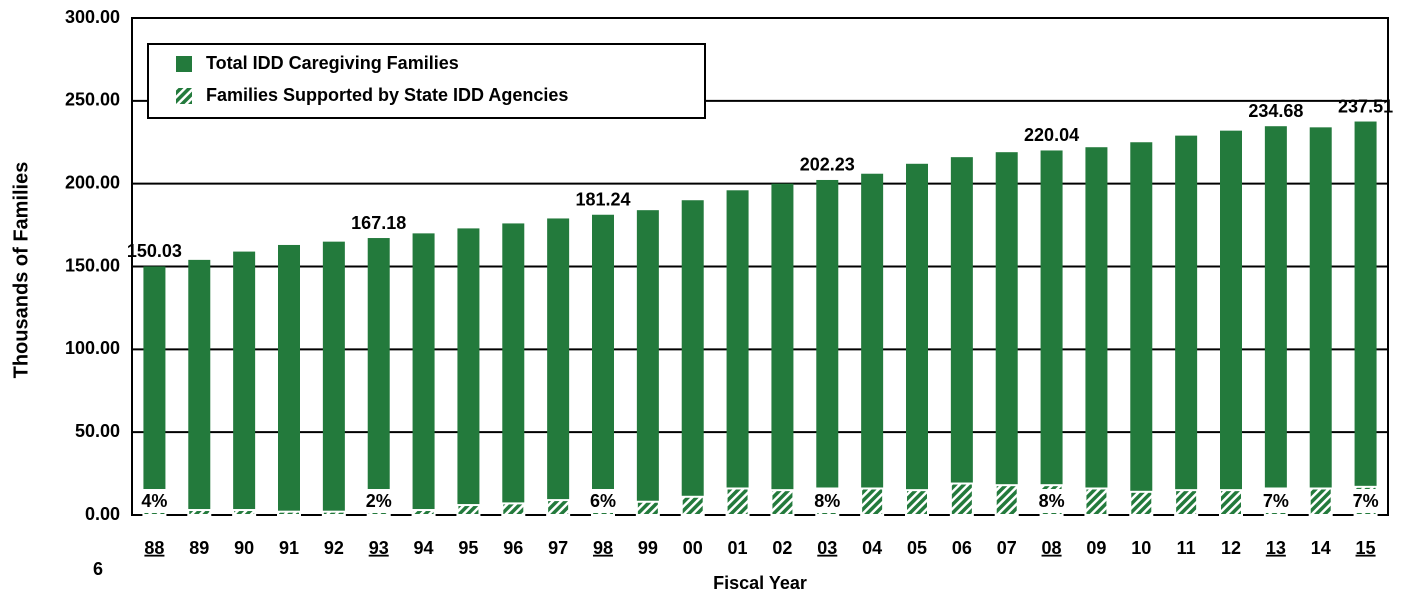  What do you see at coordinates (1231, 548) in the screenshot?
I see `x-tick-label: 12` at bounding box center [1231, 548].